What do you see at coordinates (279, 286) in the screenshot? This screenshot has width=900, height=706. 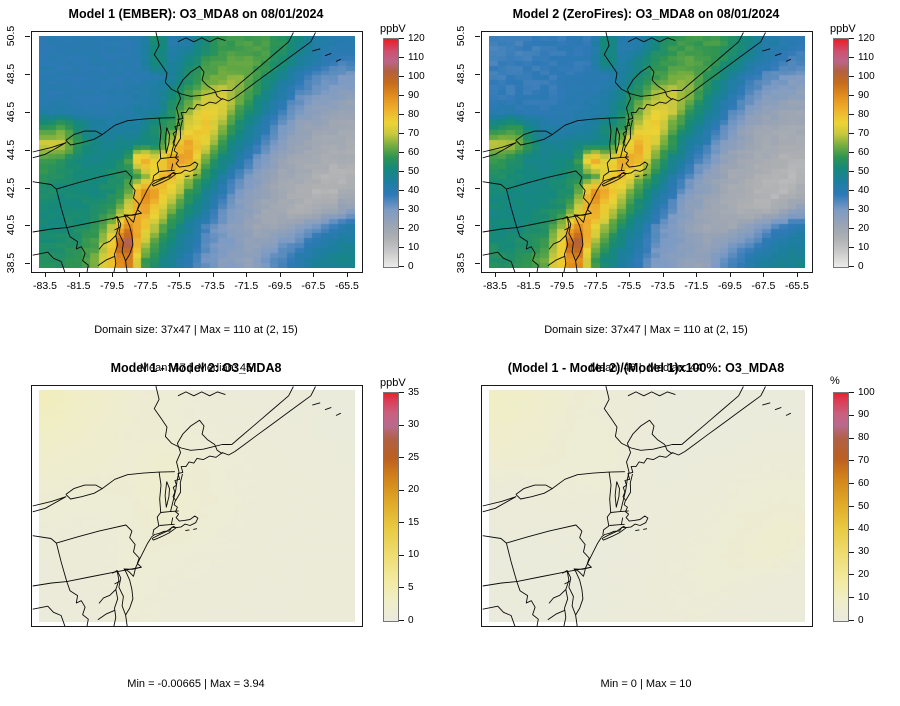 I see `x-tick-label: -69.5` at bounding box center [279, 286].